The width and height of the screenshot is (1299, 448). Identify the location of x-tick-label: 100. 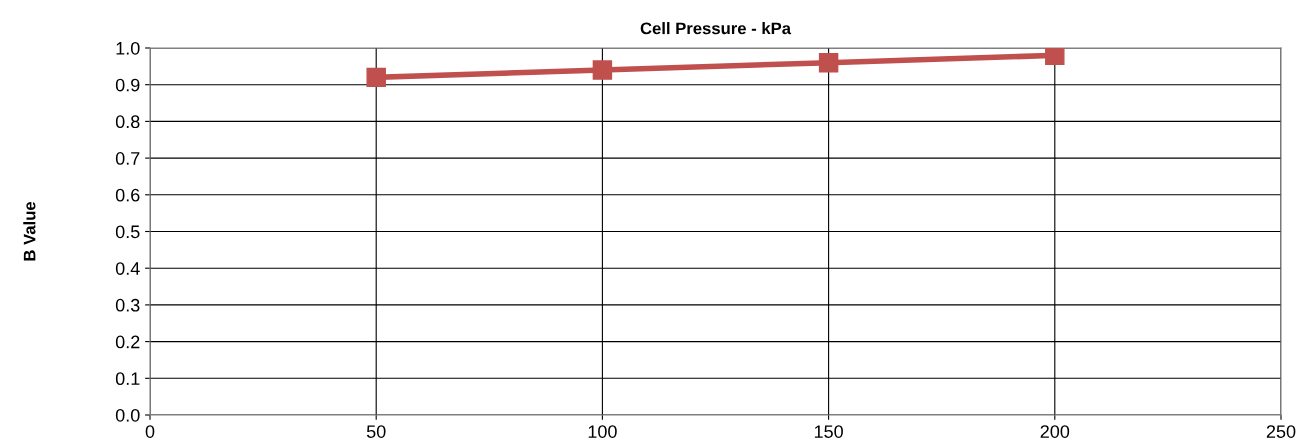
(602, 431).